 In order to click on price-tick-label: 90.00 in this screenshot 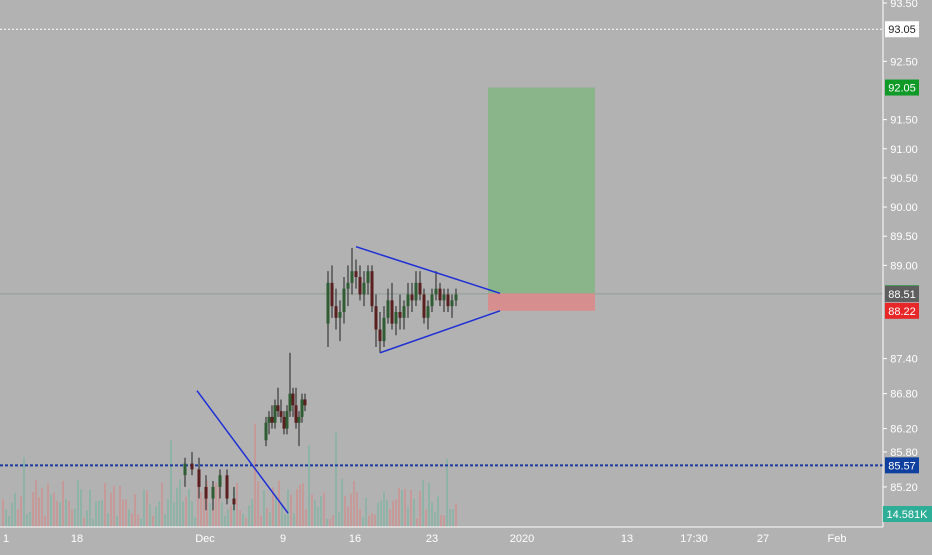, I will do `click(904, 208)`.